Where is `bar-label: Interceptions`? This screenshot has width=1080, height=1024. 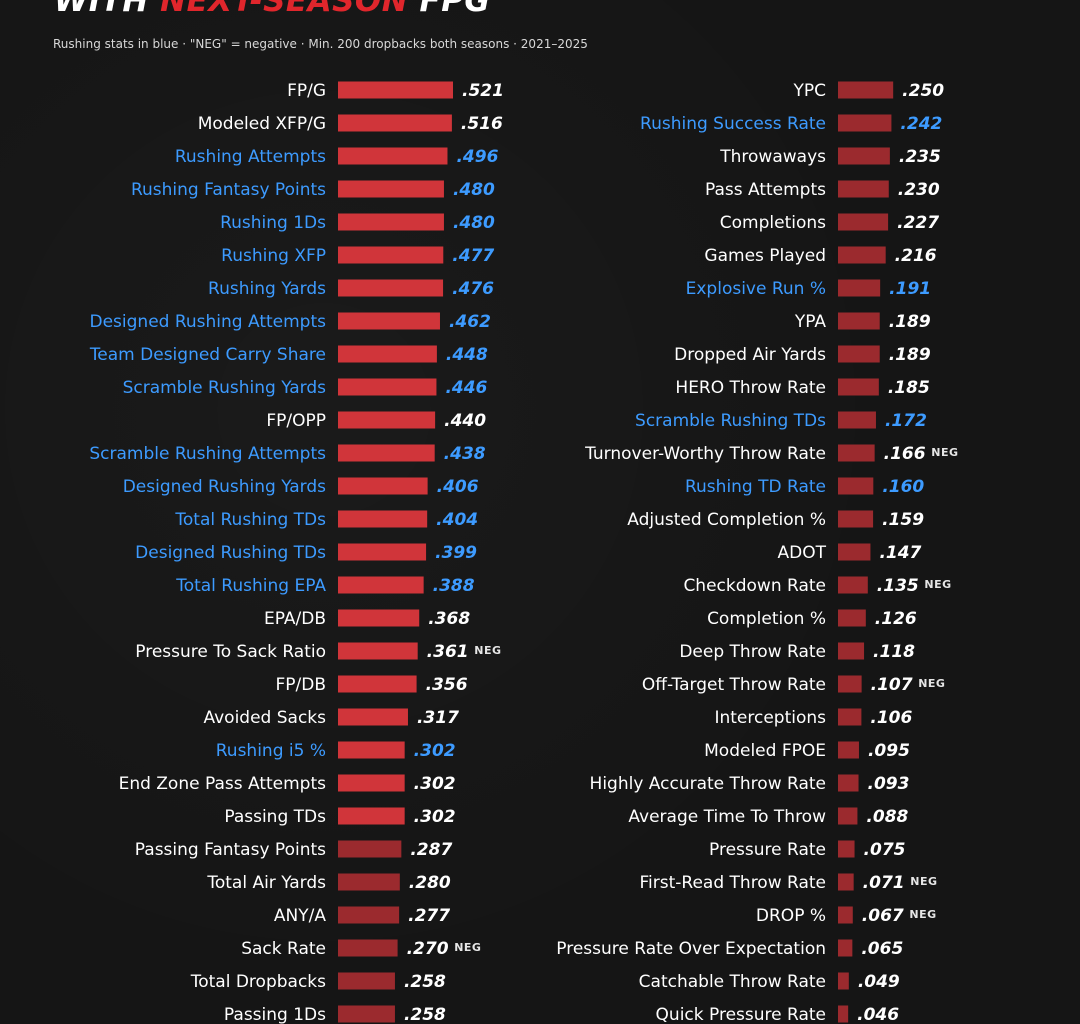 bar-label: Interceptions is located at coordinates (770, 718).